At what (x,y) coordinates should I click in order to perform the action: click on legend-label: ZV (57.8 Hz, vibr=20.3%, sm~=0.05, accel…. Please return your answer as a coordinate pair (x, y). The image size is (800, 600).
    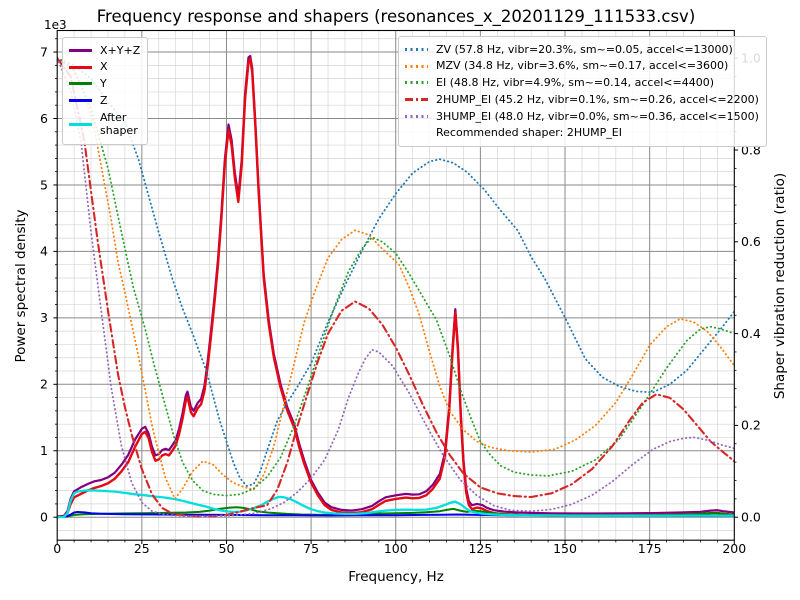
    Looking at the image, I should click on (584, 49).